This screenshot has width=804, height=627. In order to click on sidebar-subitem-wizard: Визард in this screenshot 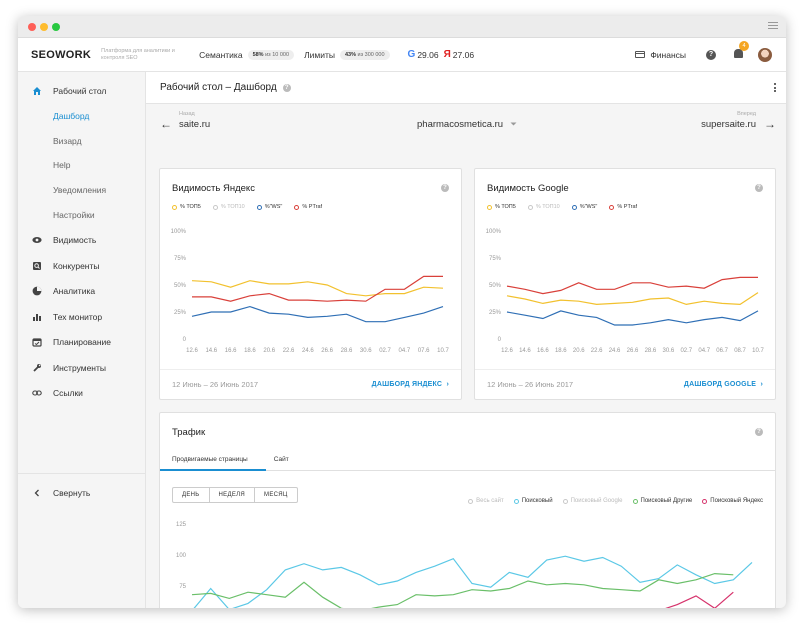, I will do `click(67, 140)`.